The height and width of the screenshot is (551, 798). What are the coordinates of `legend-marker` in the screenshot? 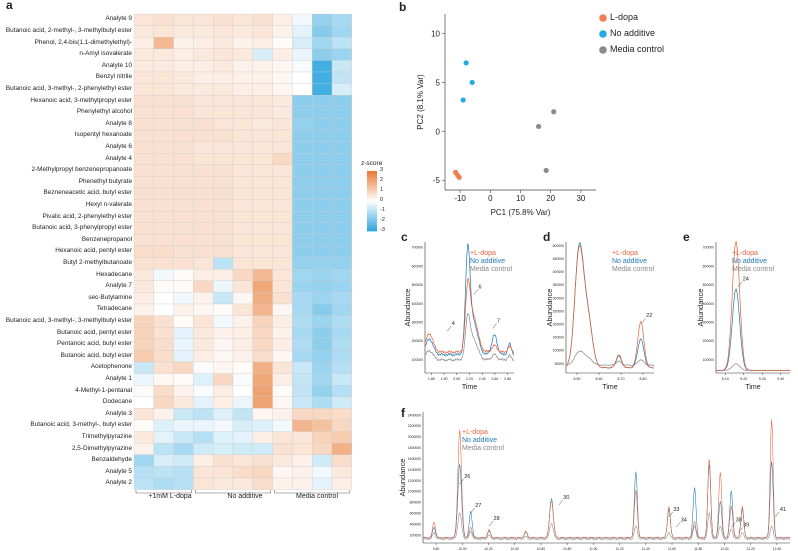 It's located at (603, 34).